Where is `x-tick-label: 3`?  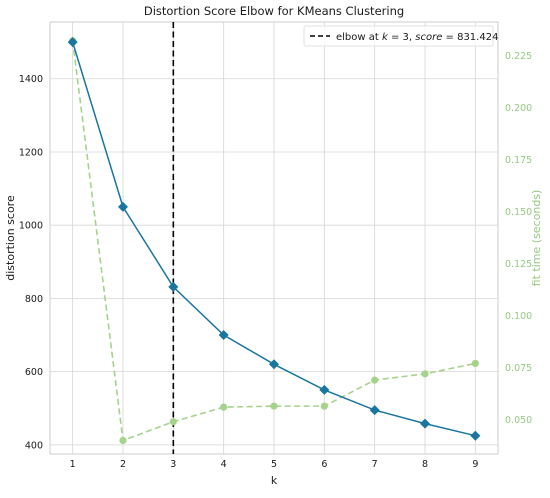 x-tick-label: 3 is located at coordinates (173, 464).